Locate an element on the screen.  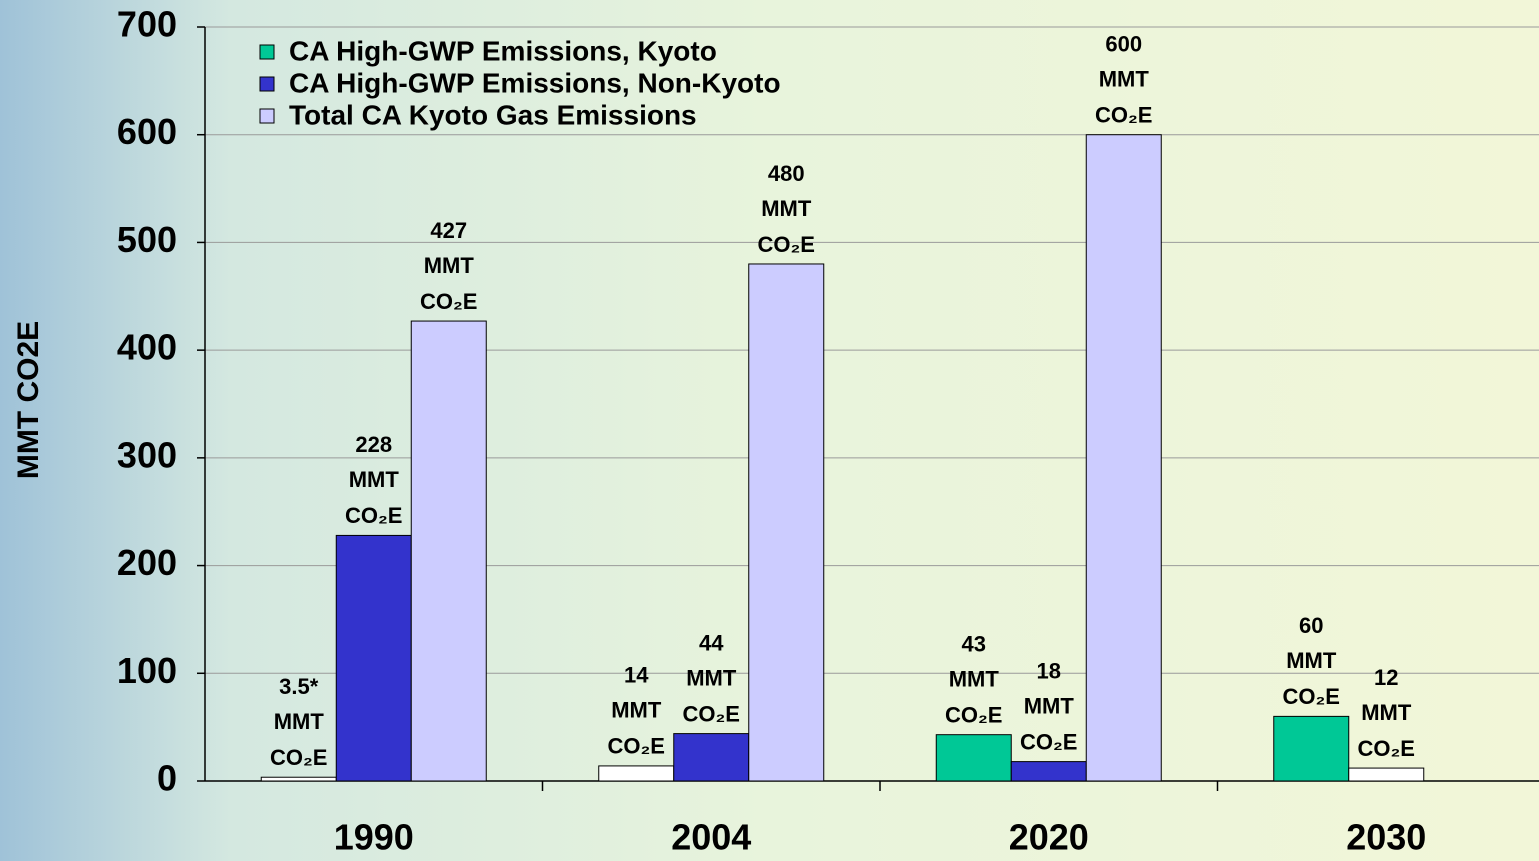
value-label: 427 is located at coordinates (448, 230).